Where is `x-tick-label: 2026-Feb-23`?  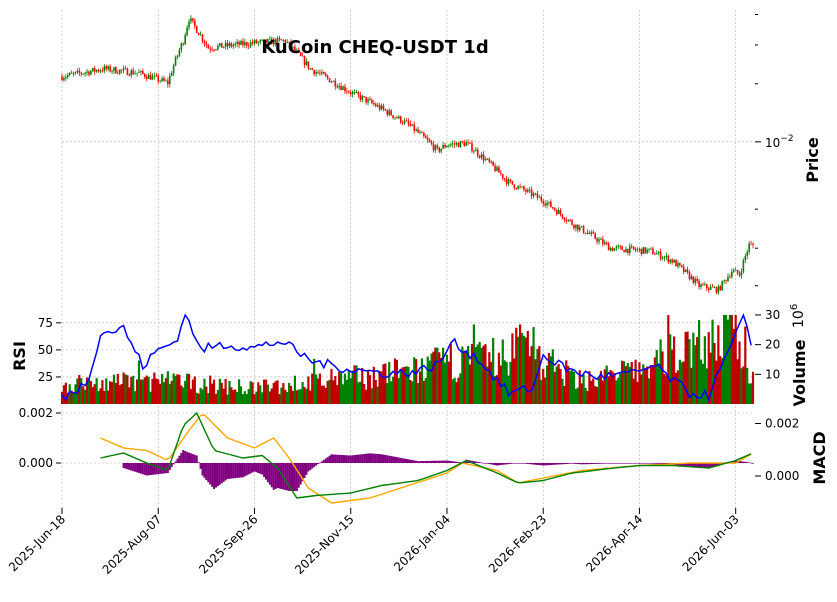 x-tick-label: 2026-Feb-23 is located at coordinates (517, 543).